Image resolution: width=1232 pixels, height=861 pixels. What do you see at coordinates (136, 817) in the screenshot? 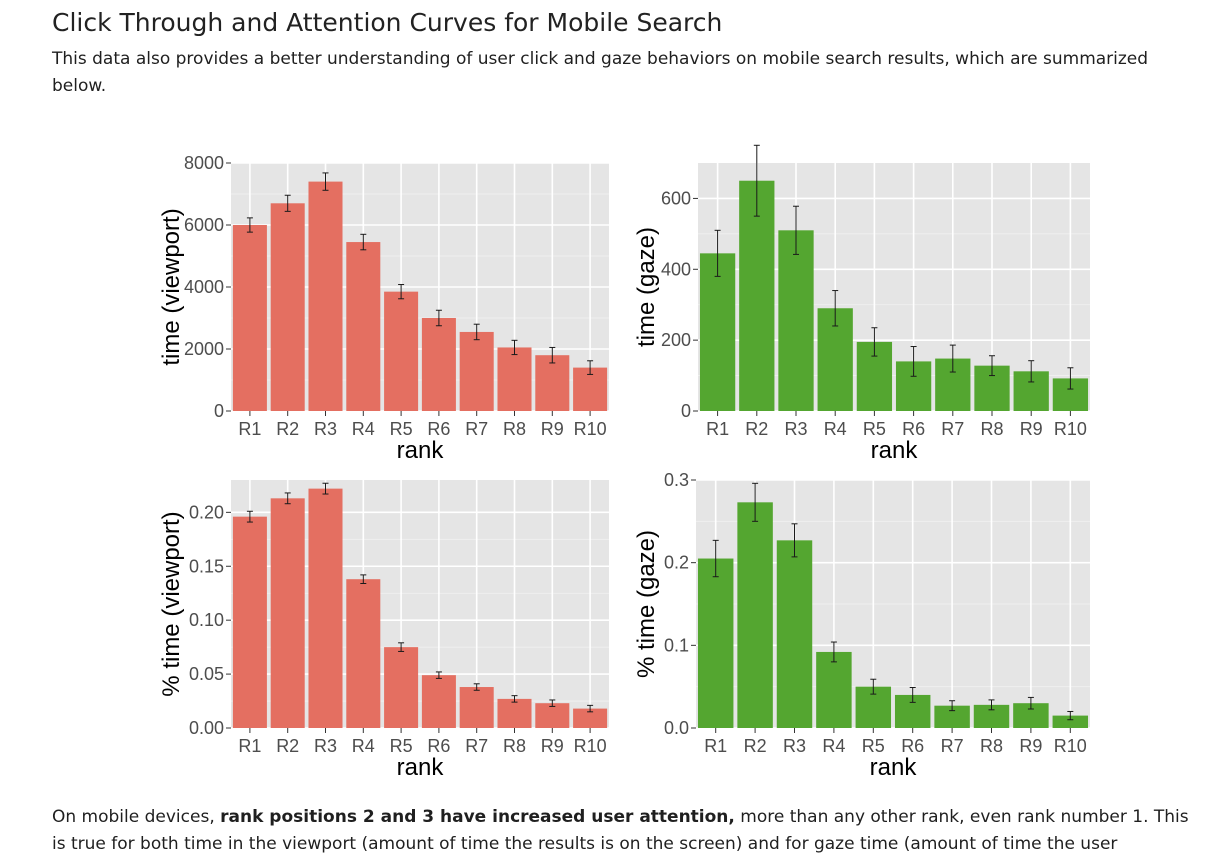
I see `outro-text-start: On mobile devices,` at bounding box center [136, 817].